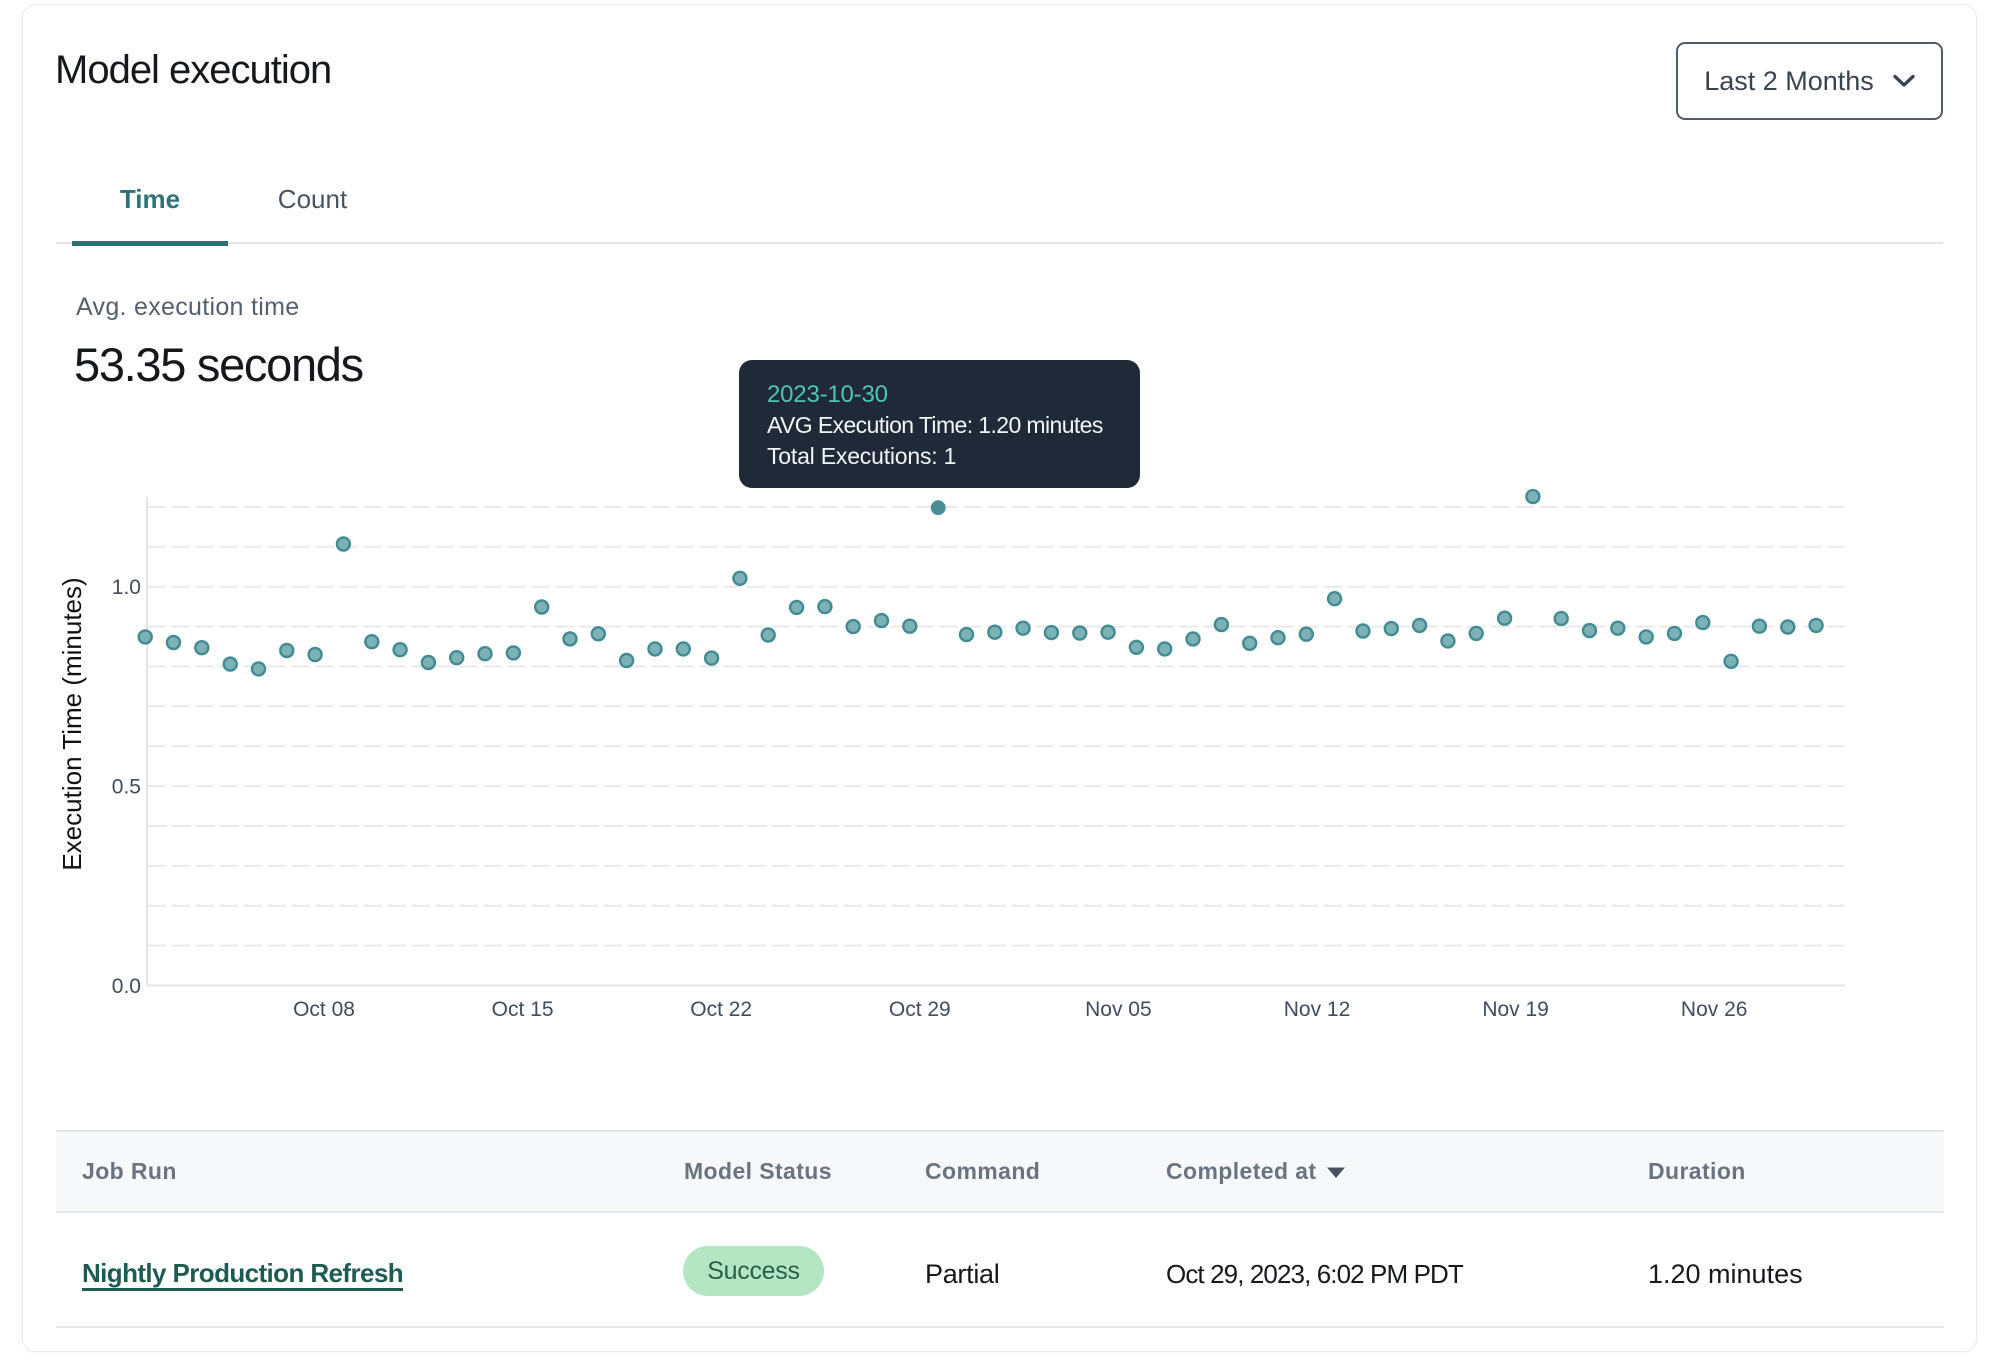 The image size is (2016, 1372). Describe the element at coordinates (523, 1009) in the screenshot. I see `svg-text: Oct 15` at that location.